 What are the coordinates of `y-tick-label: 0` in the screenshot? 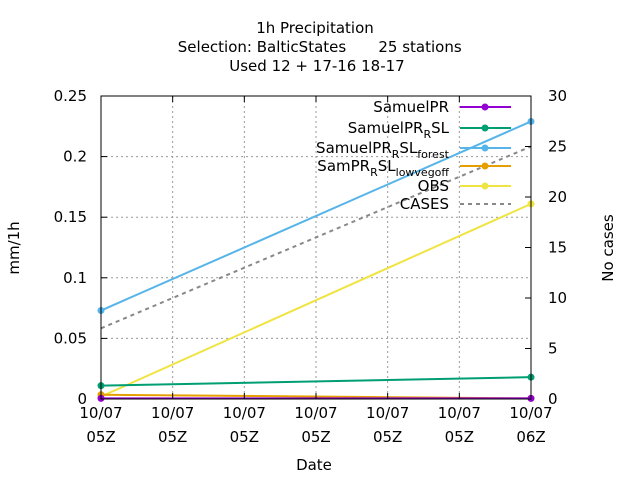 It's located at (82, 399).